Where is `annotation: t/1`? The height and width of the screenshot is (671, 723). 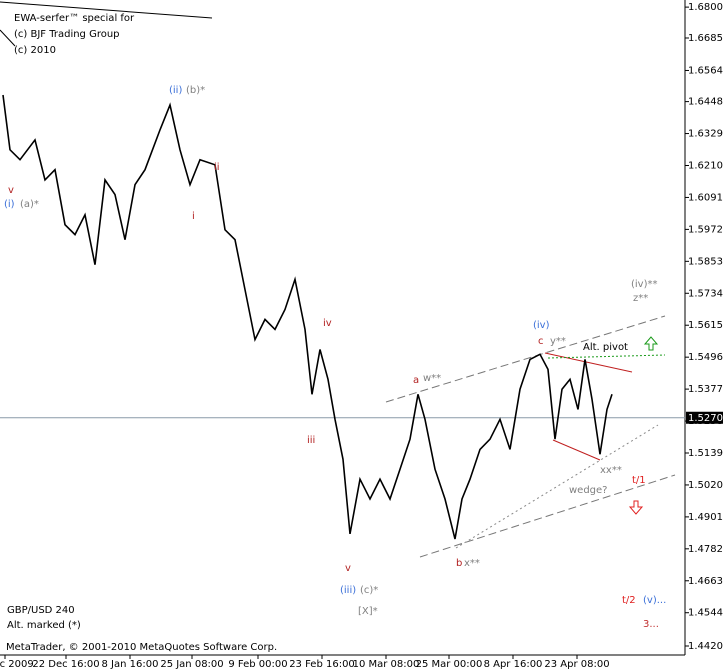 annotation: t/1 is located at coordinates (639, 480).